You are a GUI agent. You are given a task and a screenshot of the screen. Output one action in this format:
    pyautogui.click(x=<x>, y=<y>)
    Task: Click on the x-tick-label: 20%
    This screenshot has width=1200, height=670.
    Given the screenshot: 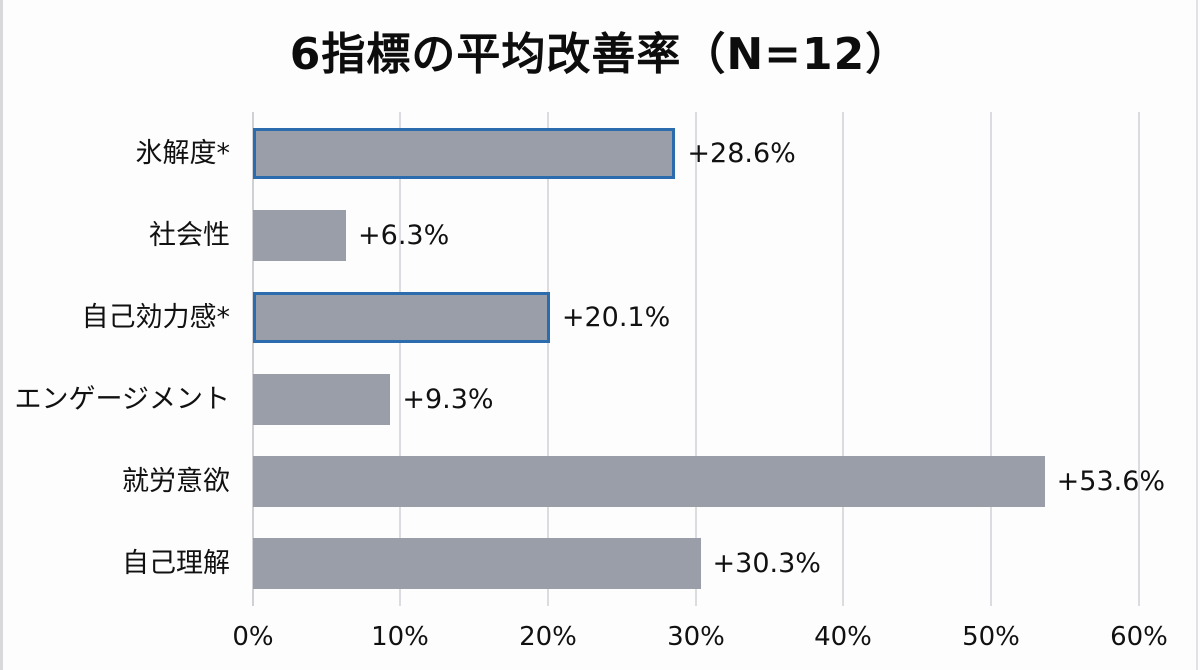 What is the action you would take?
    pyautogui.click(x=548, y=637)
    